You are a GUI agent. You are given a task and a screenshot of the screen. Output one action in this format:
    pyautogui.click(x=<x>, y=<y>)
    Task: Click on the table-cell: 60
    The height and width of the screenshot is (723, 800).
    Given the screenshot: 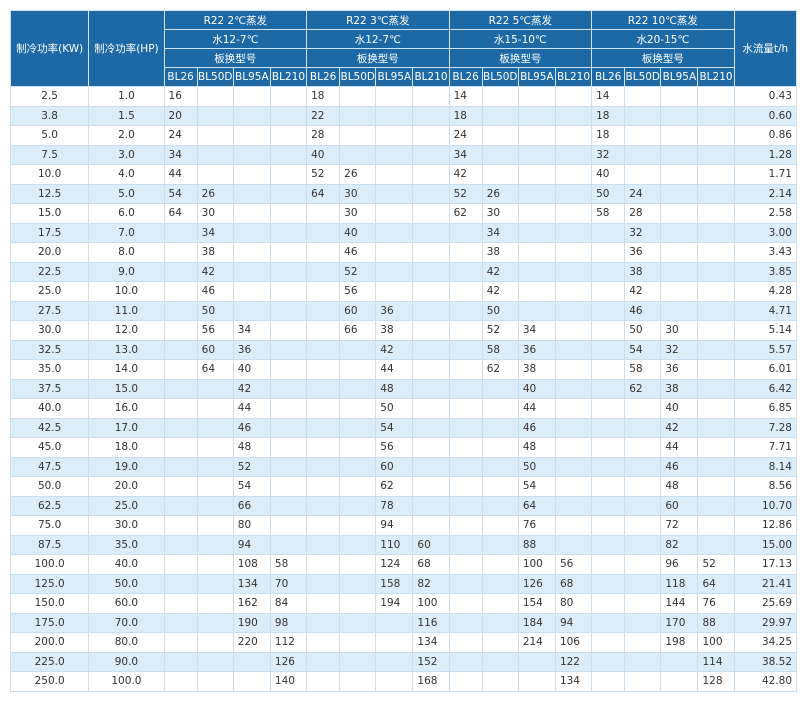 What is the action you would take?
    pyautogui.click(x=394, y=466)
    